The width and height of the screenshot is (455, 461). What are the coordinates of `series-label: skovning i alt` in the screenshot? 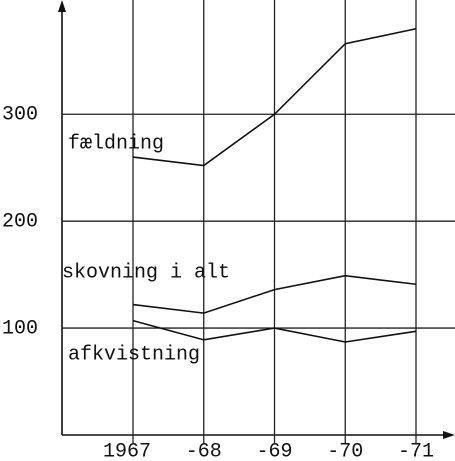 It's located at (146, 272).